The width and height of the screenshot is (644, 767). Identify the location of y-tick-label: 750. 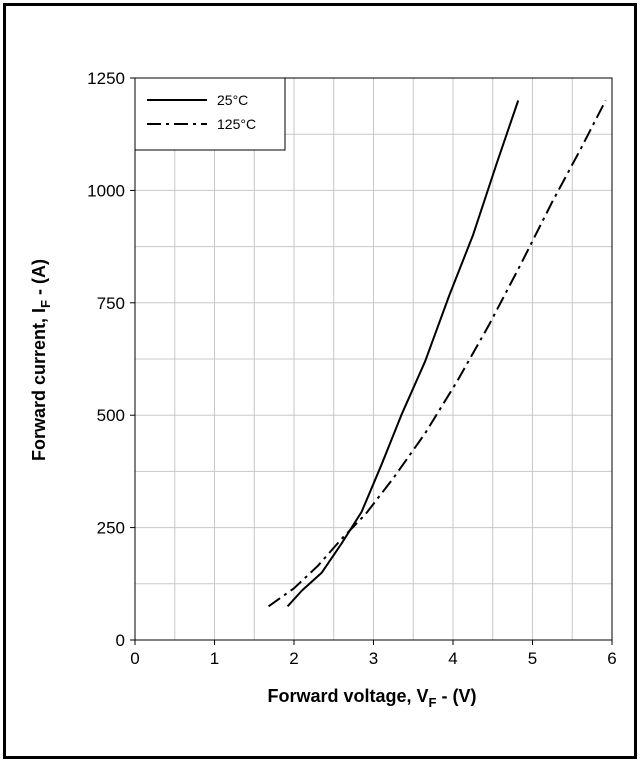
(111, 303).